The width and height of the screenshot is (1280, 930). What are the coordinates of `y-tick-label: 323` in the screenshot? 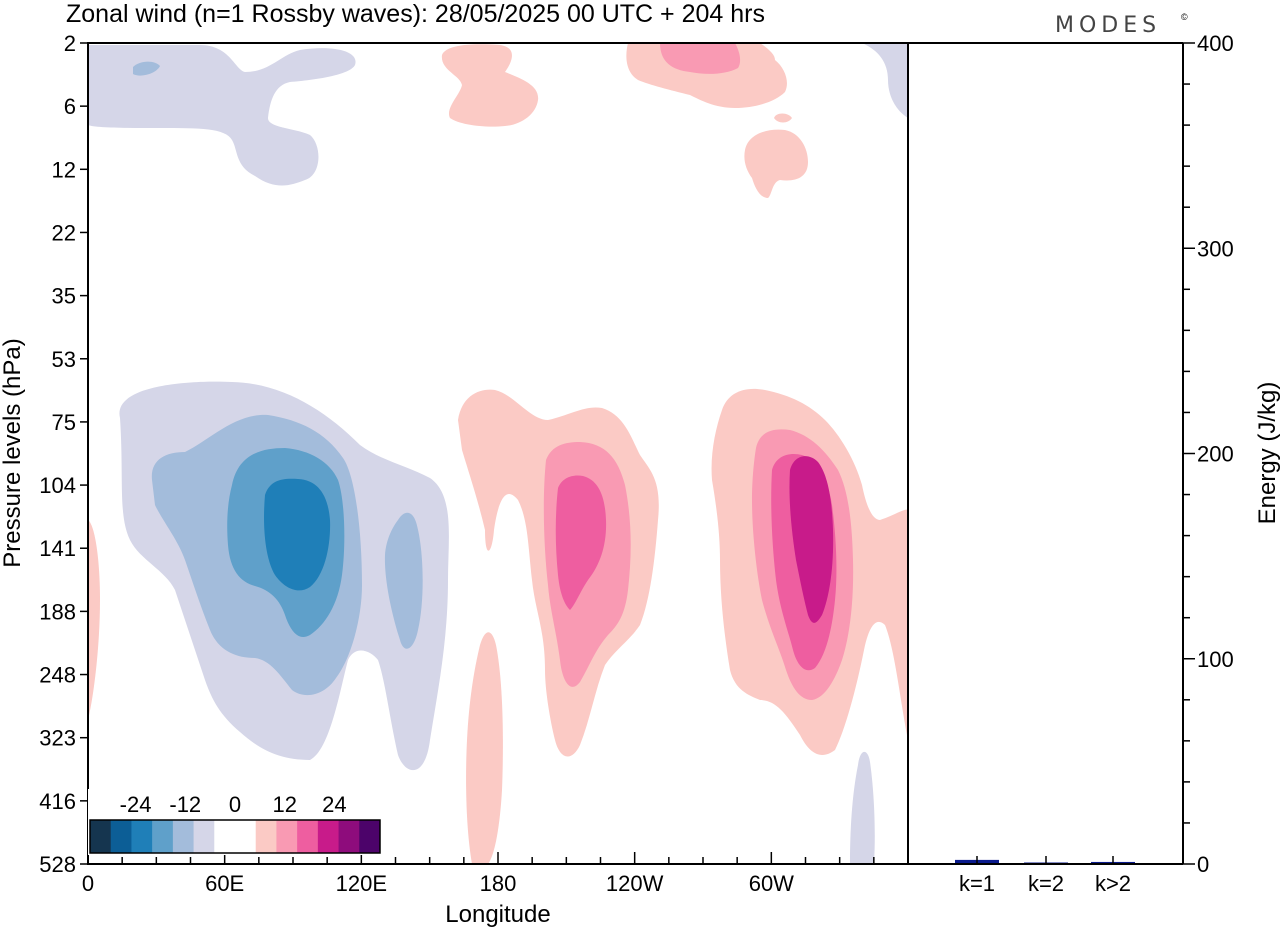 It's located at (57, 738).